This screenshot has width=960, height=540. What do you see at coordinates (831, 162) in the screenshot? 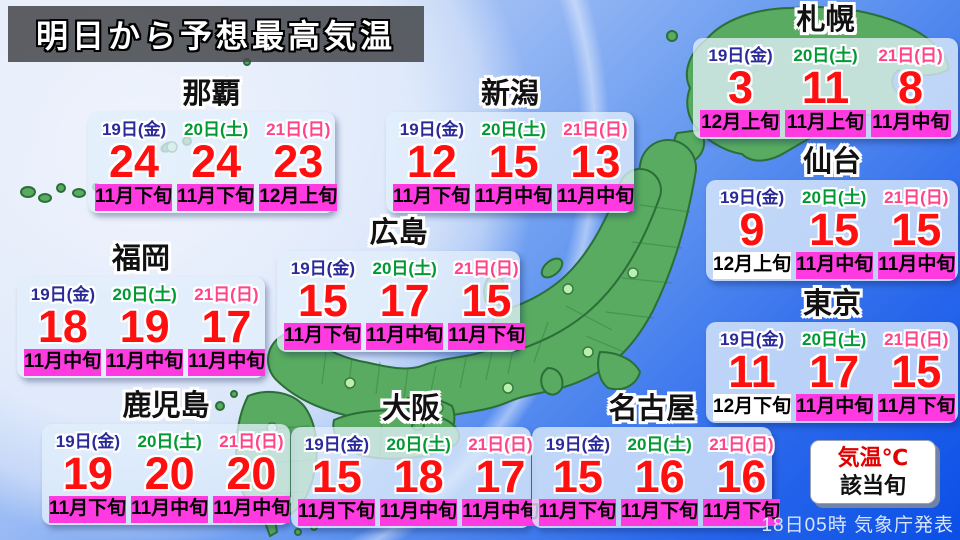
I see `city-name: 仙台` at bounding box center [831, 162].